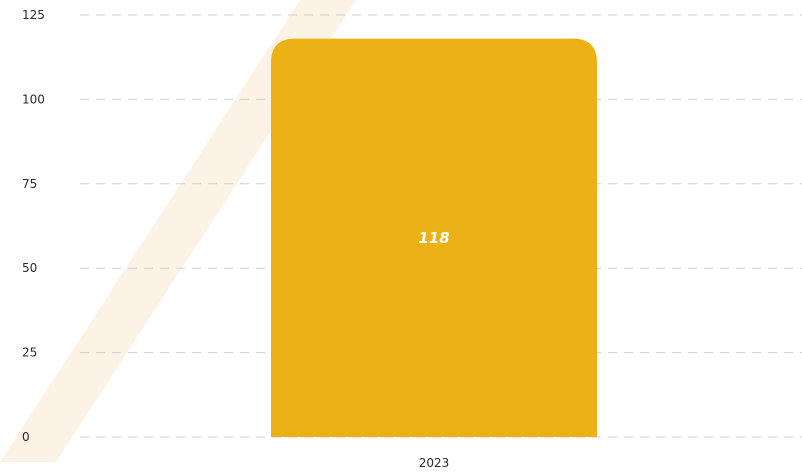  What do you see at coordinates (33, 15) in the screenshot?
I see `y-tick-label: 125` at bounding box center [33, 15].